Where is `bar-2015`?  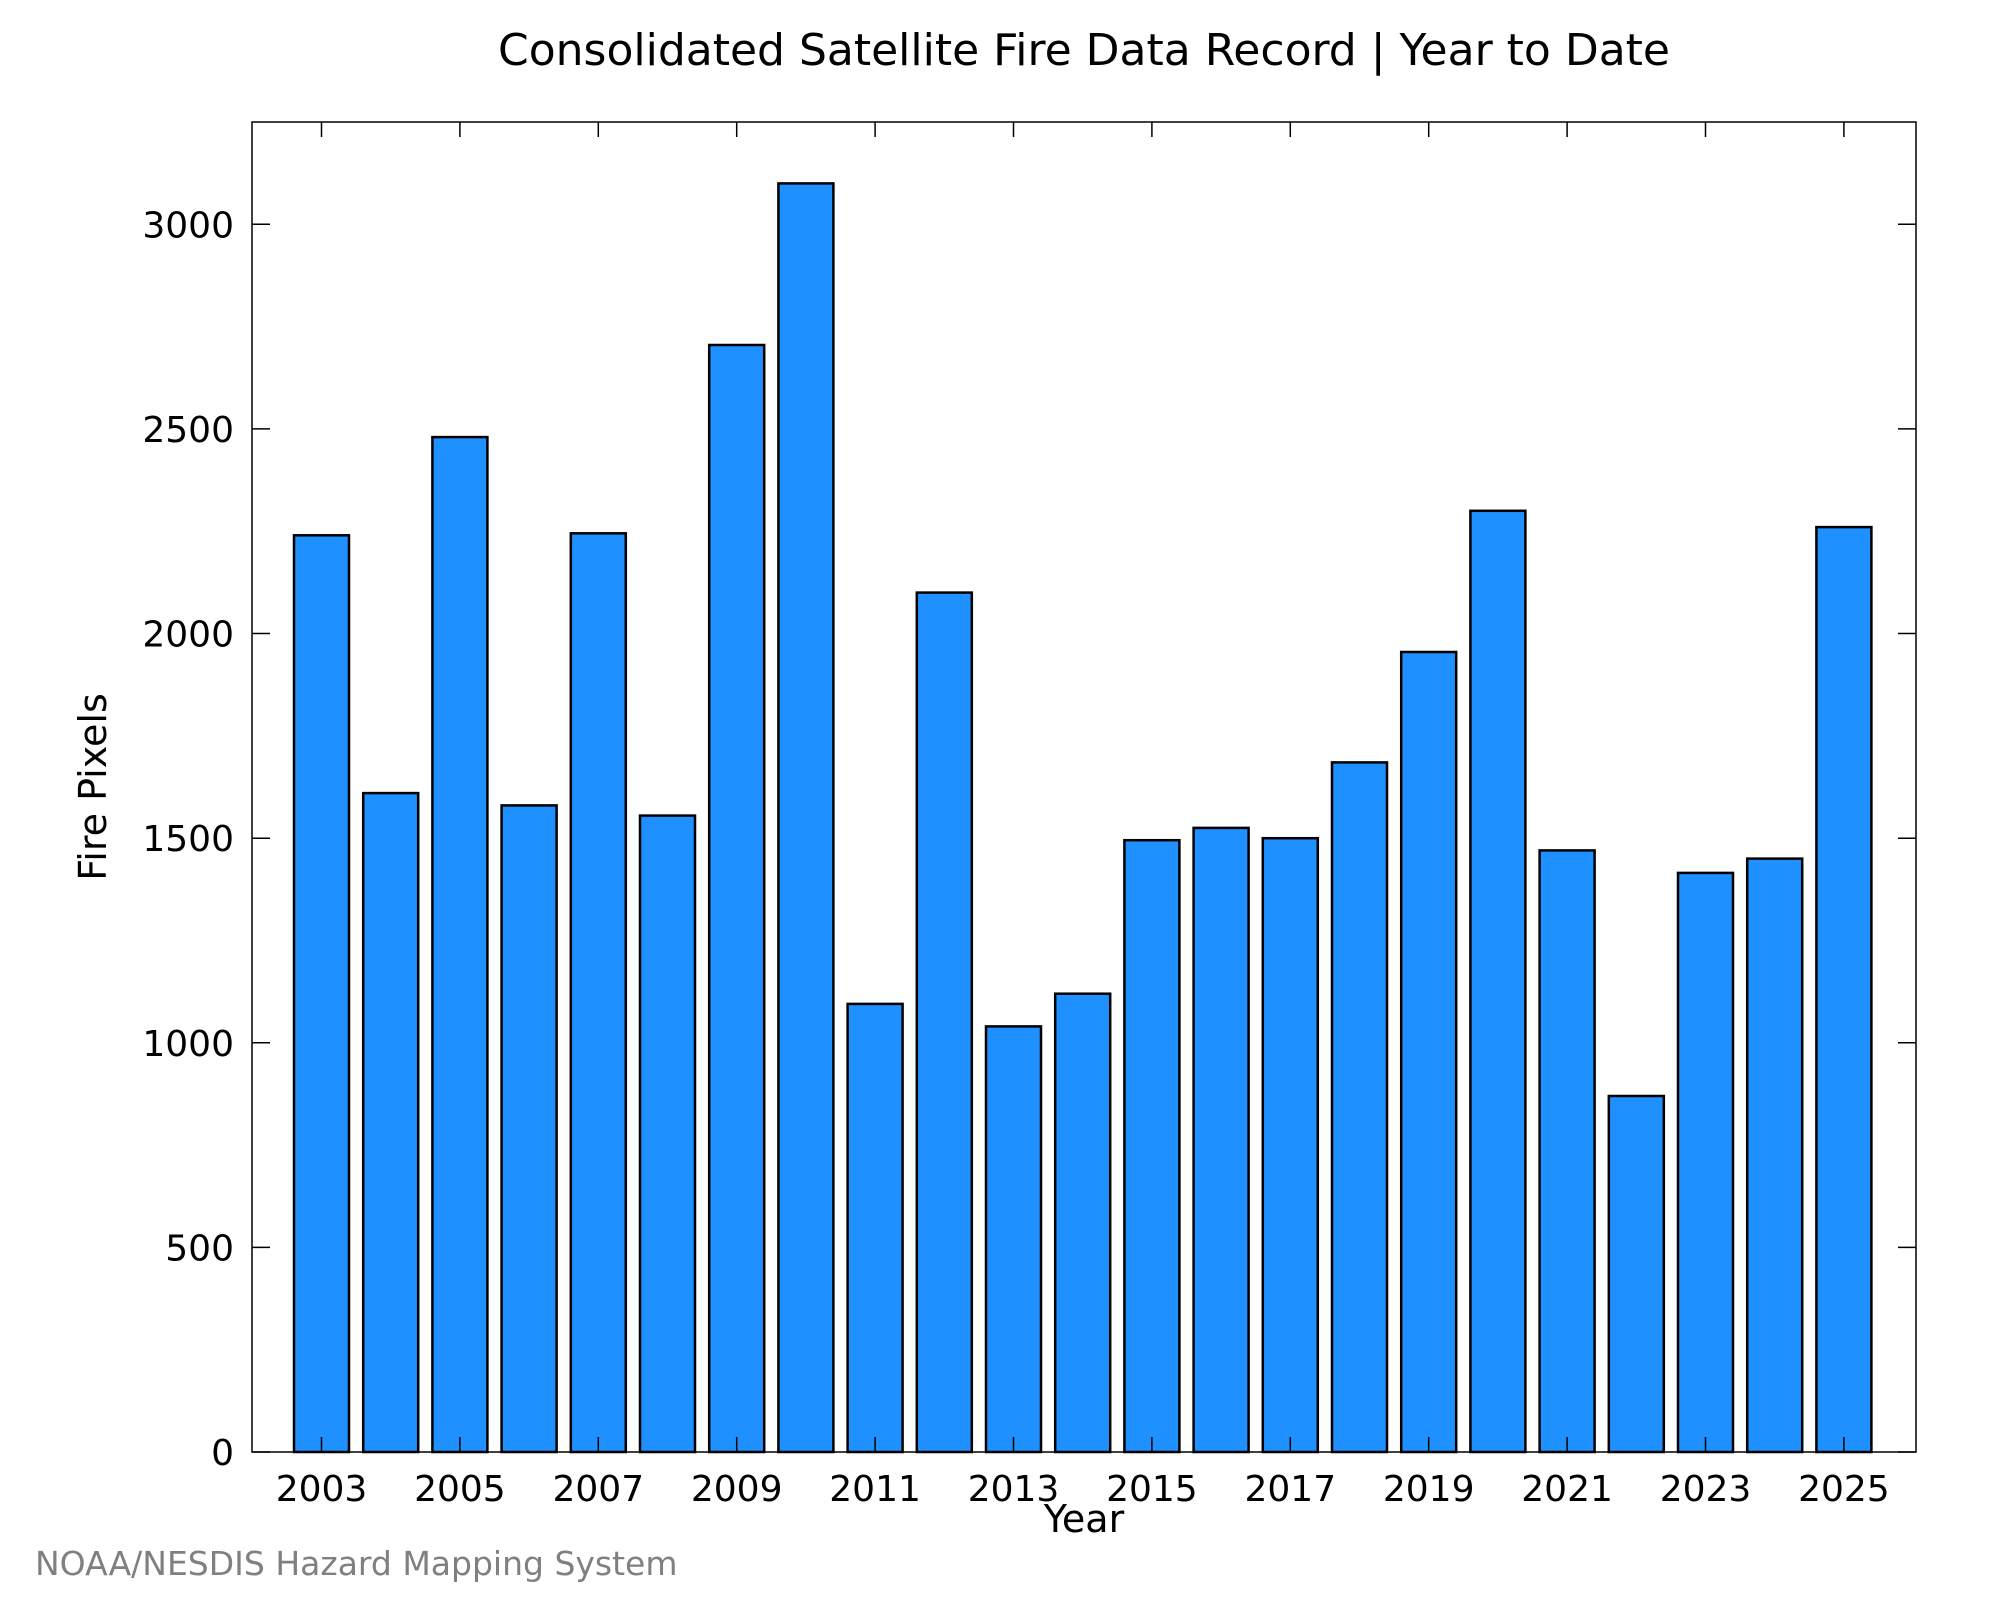
bar-2015 is located at coordinates (1152, 1146).